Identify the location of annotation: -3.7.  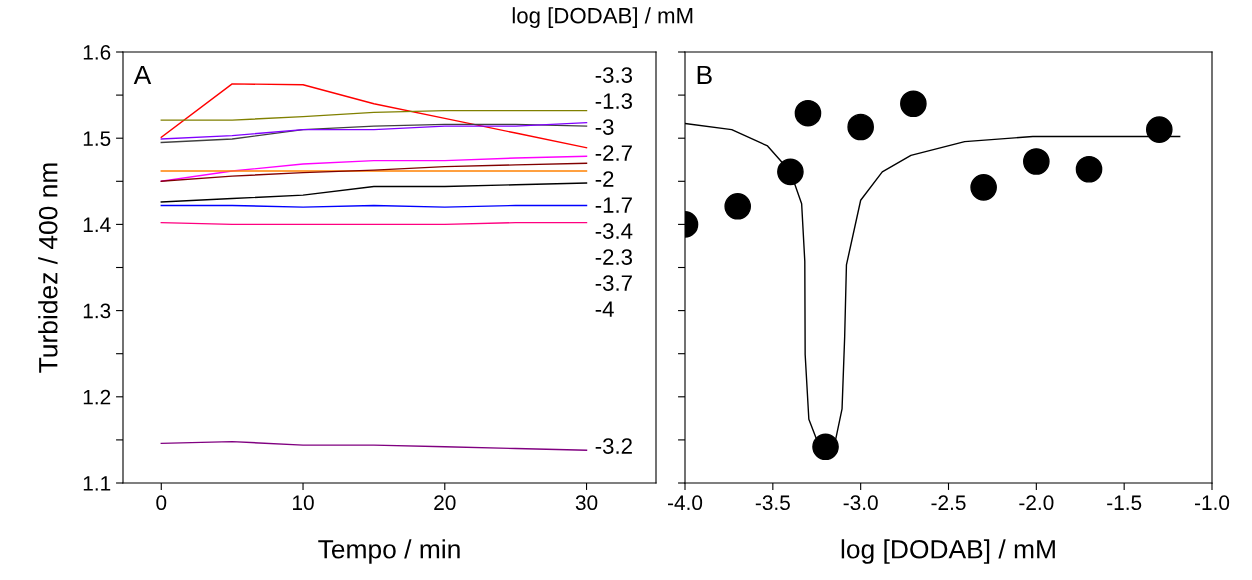
(613, 283).